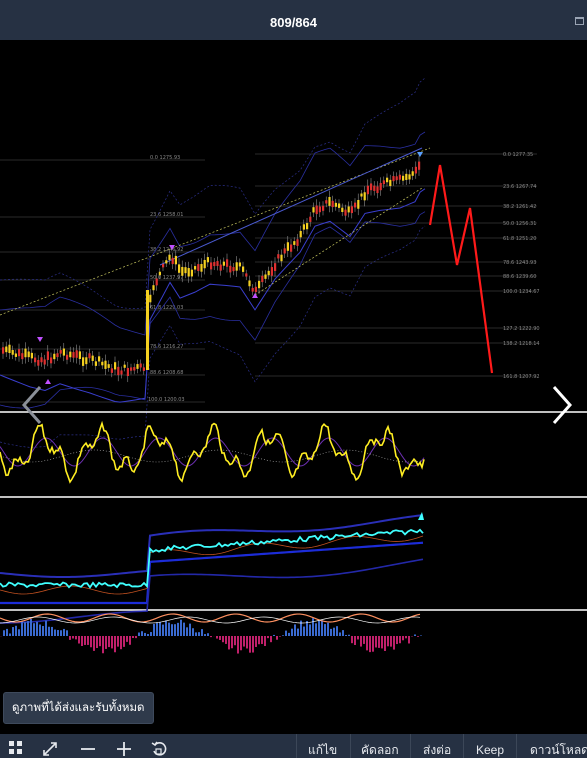 This screenshot has height=758, width=587. I want to click on copy-button: คัดลอก, so click(380, 750).